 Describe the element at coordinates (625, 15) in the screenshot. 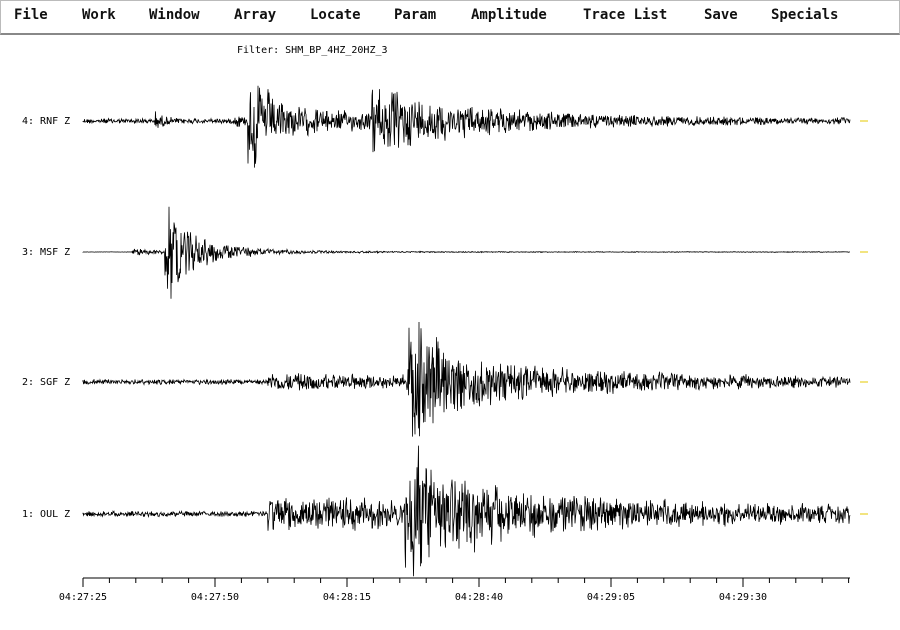

I see `menu-item: Trace List` at that location.